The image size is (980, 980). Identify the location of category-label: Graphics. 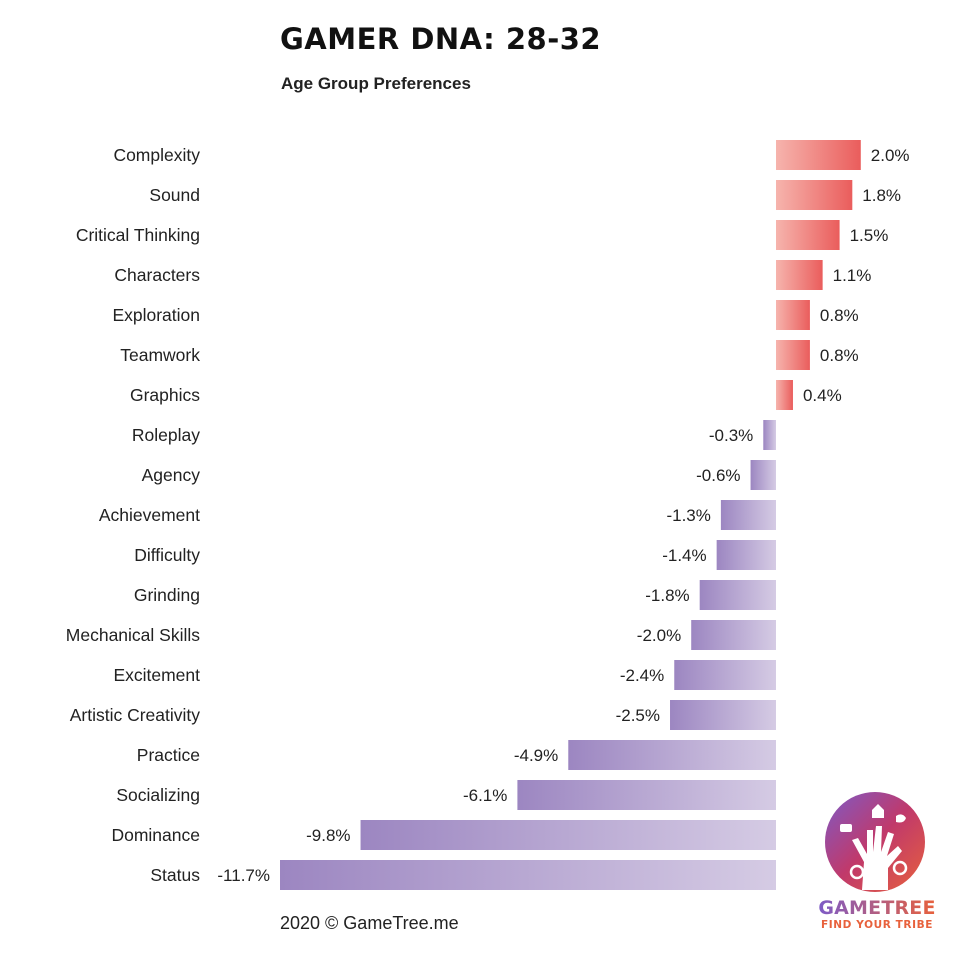
(165, 395).